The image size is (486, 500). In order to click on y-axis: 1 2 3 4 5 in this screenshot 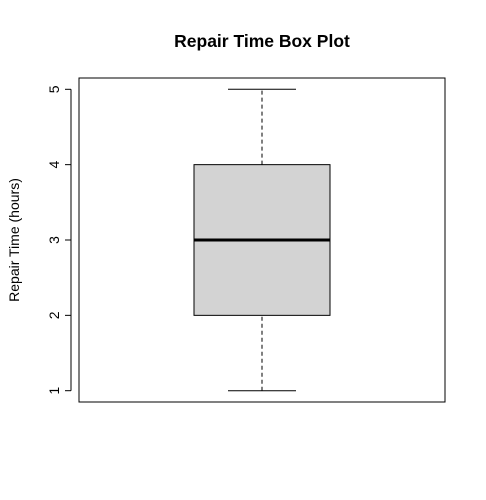, I will do `click(59, 240)`.